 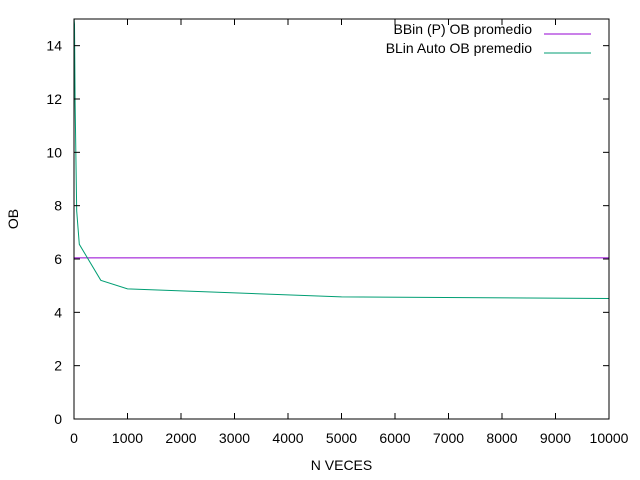 I want to click on y-tick-label: 4, so click(x=58, y=312).